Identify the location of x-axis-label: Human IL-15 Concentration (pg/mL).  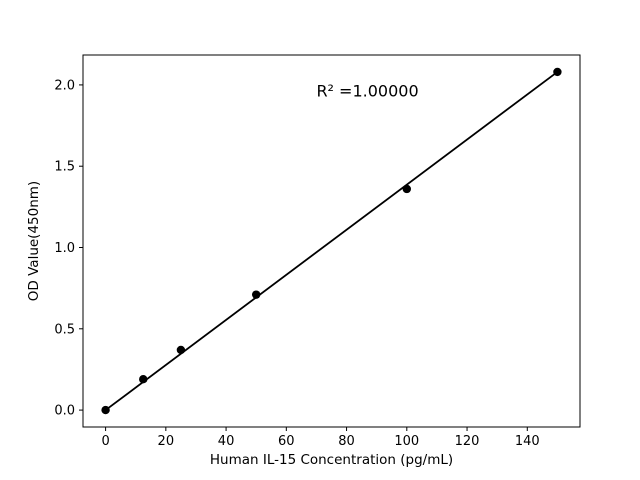
(331, 460).